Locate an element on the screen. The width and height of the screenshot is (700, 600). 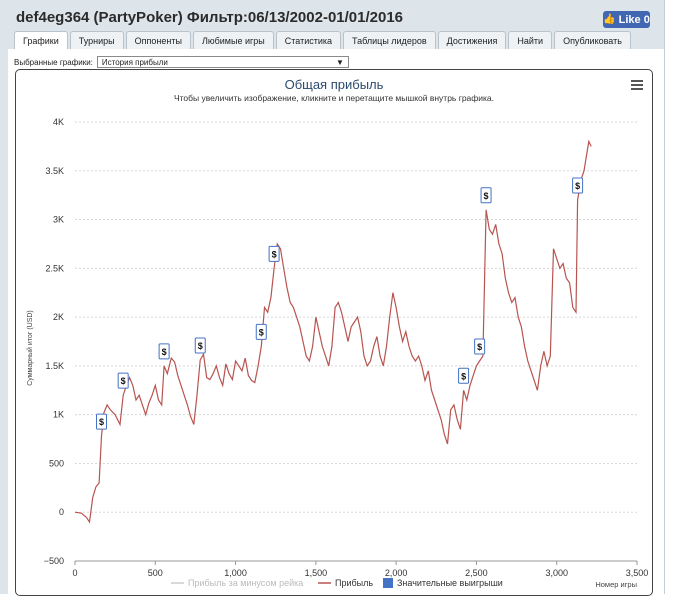
y-tick-label: −500 is located at coordinates (54, 561).